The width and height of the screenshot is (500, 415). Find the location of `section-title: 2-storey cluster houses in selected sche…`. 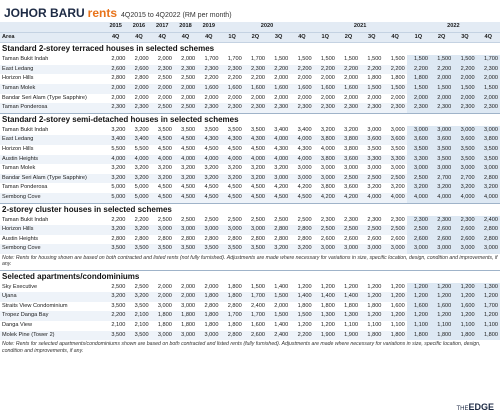

section-title: 2-storey cluster houses in selected sche… is located at coordinates (250, 209).